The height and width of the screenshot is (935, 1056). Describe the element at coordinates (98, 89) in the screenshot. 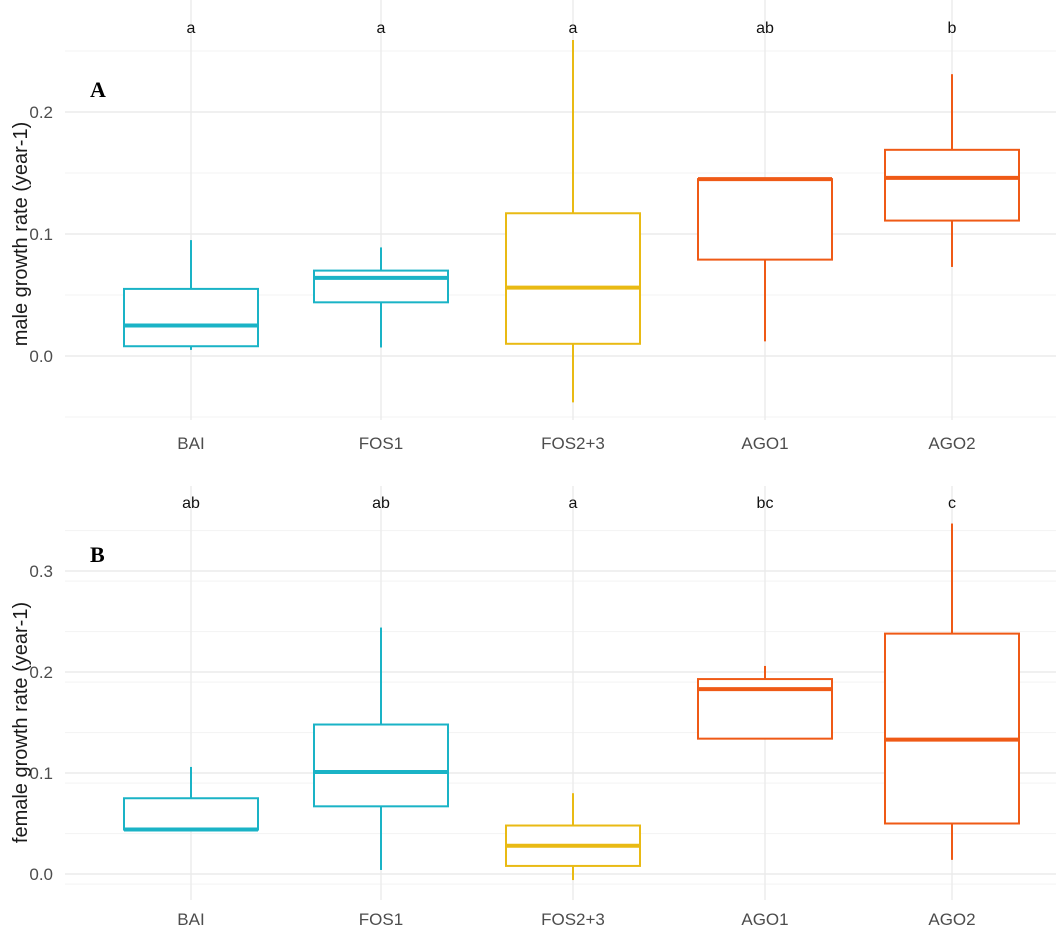

I see `panel-label: A` at that location.